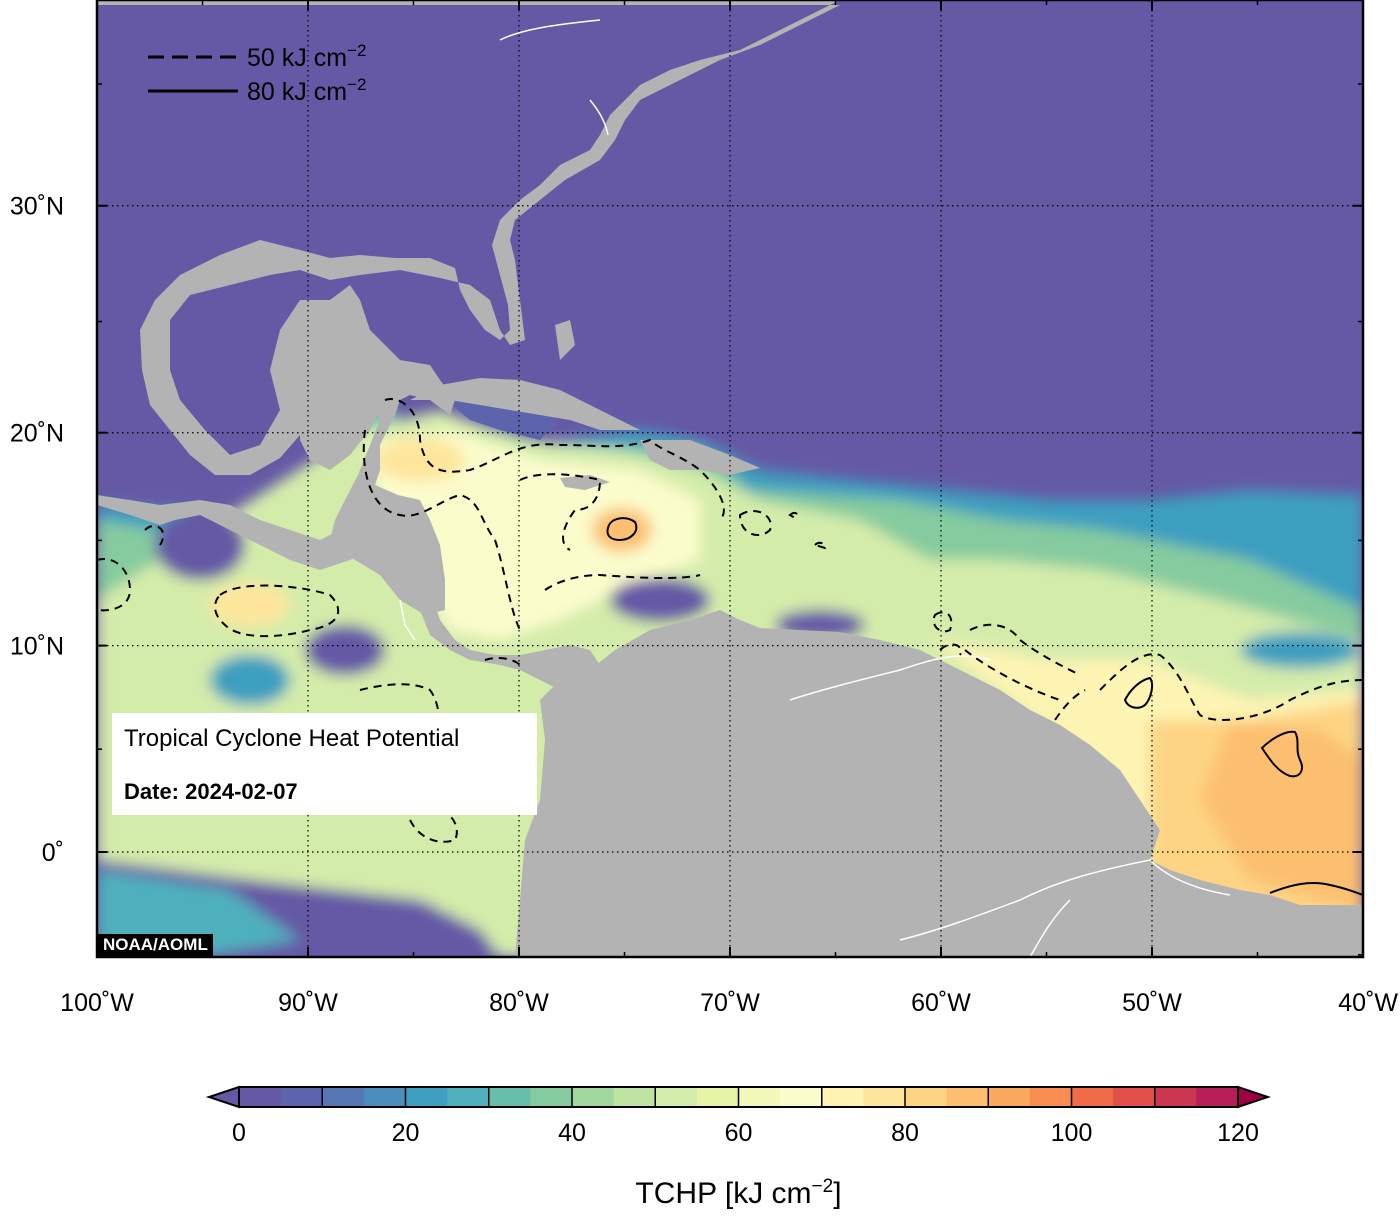 The image size is (1400, 1217). Describe the element at coordinates (292, 738) in the screenshot. I see `map-title: Tropical Cyclone Heat Potential` at that location.